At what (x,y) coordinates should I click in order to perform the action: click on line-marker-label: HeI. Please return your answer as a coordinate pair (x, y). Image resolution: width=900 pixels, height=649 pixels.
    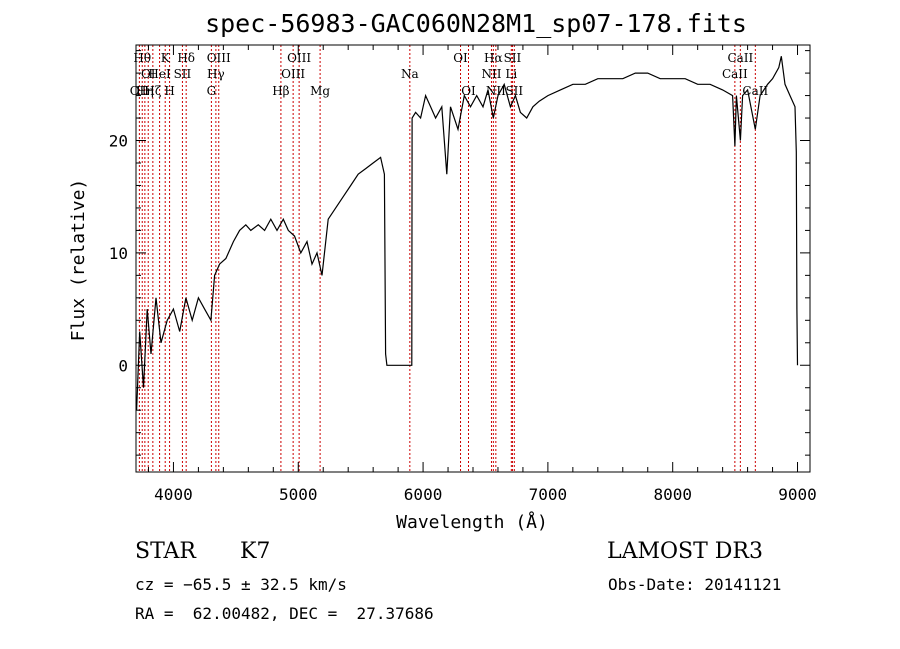
    Looking at the image, I should click on (159, 74).